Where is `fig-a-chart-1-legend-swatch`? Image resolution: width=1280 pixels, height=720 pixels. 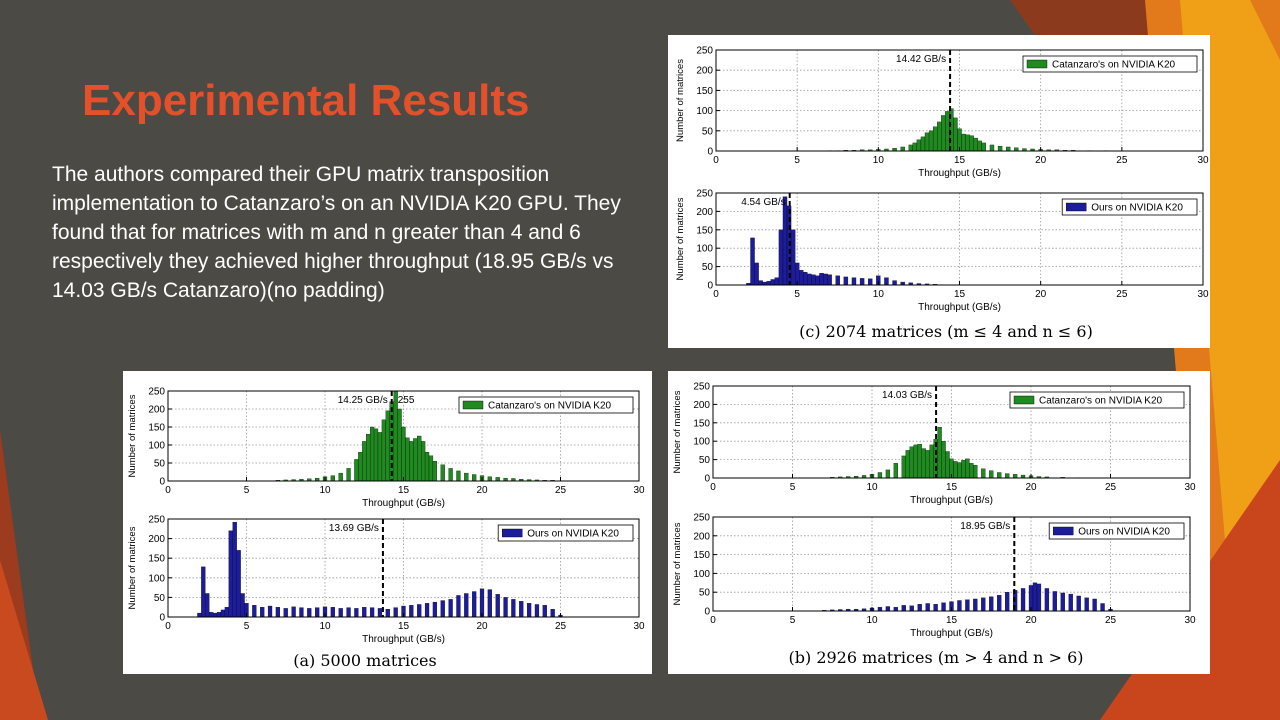 fig-a-chart-1-legend-swatch is located at coordinates (512, 533).